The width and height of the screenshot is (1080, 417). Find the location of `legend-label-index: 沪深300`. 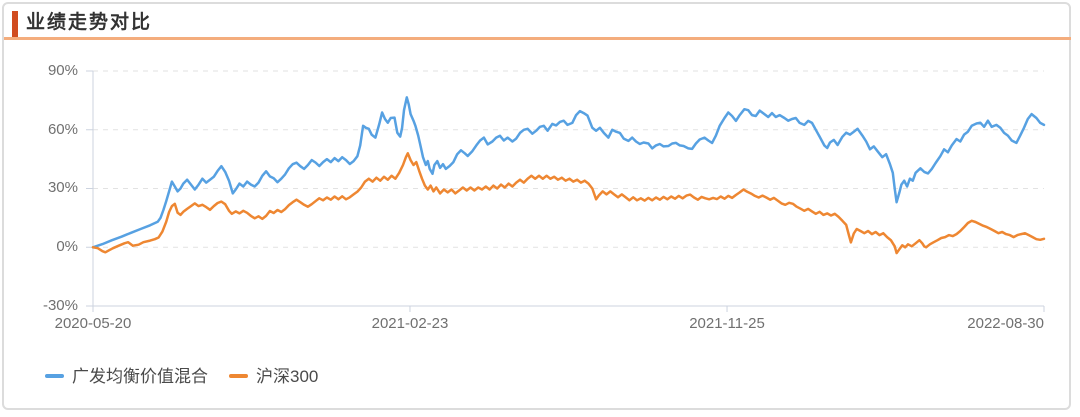

legend-label-index: 沪深300 is located at coordinates (287, 376).